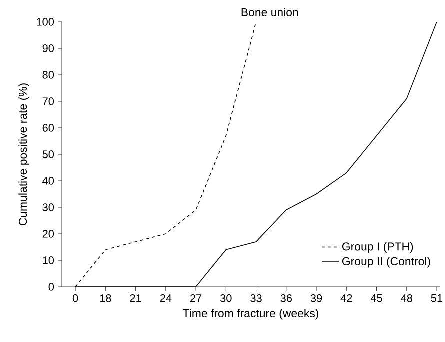  I want to click on y-tick-label: 20, so click(48, 234).